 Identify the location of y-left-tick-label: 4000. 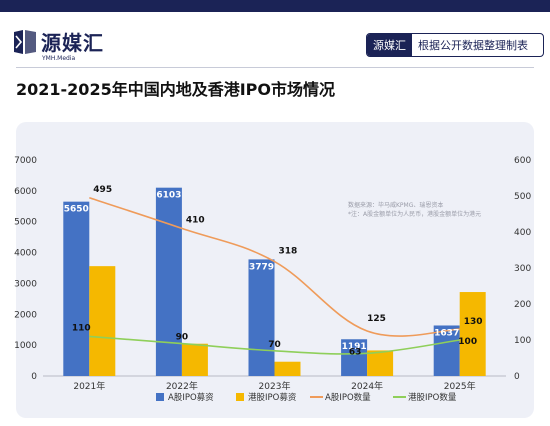
(25, 254).